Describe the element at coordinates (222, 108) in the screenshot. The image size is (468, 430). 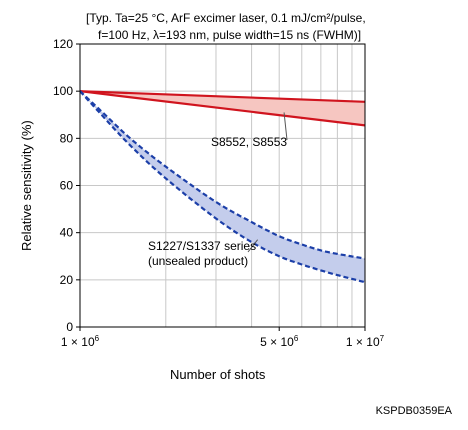
I see `series-line-lower` at that location.